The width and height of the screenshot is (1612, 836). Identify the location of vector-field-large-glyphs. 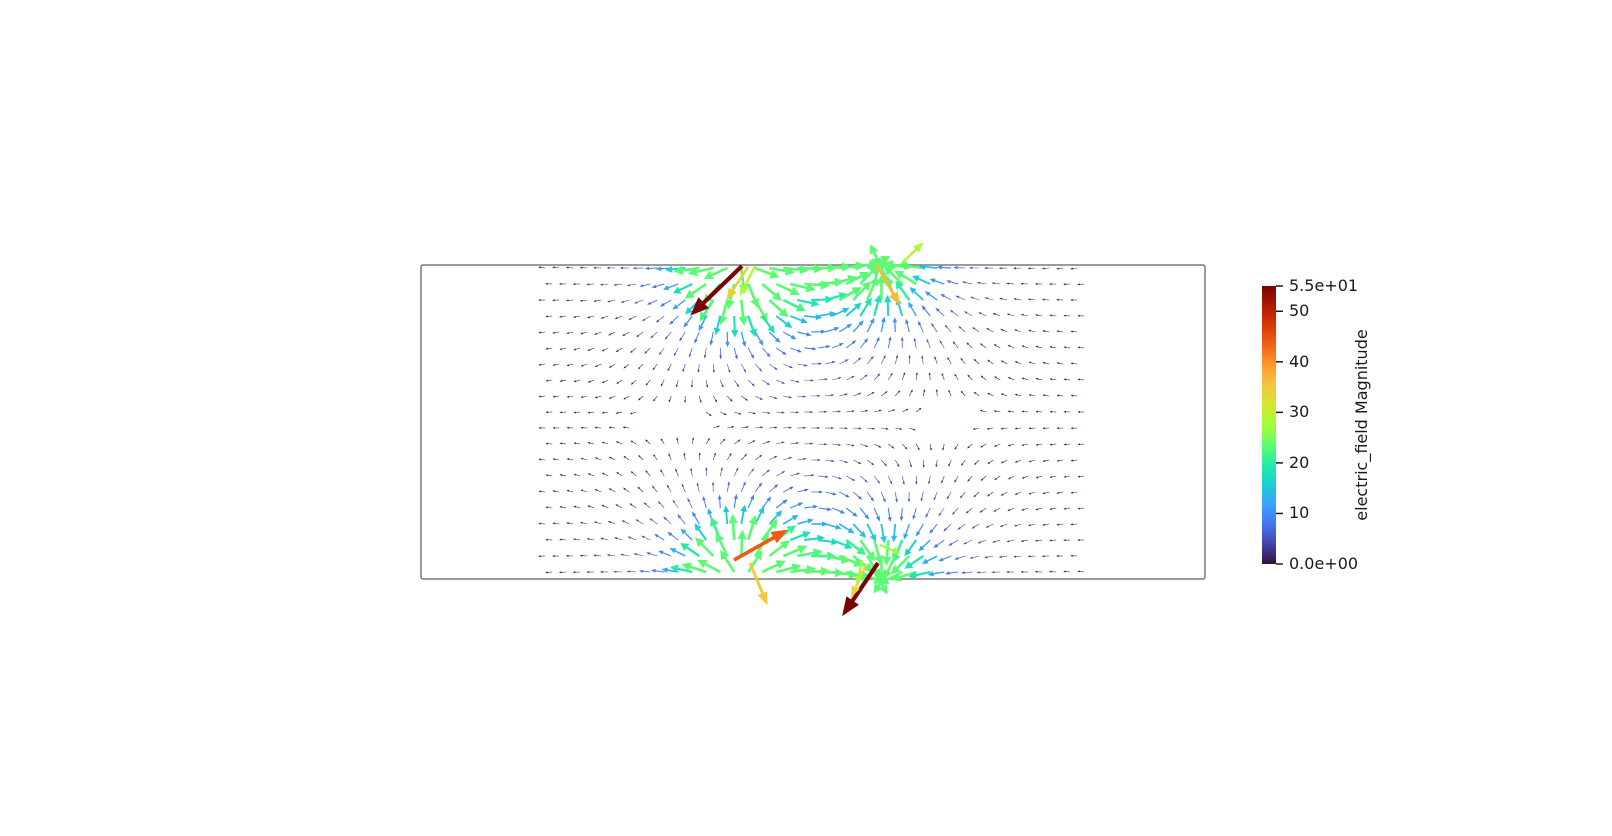
(807, 429).